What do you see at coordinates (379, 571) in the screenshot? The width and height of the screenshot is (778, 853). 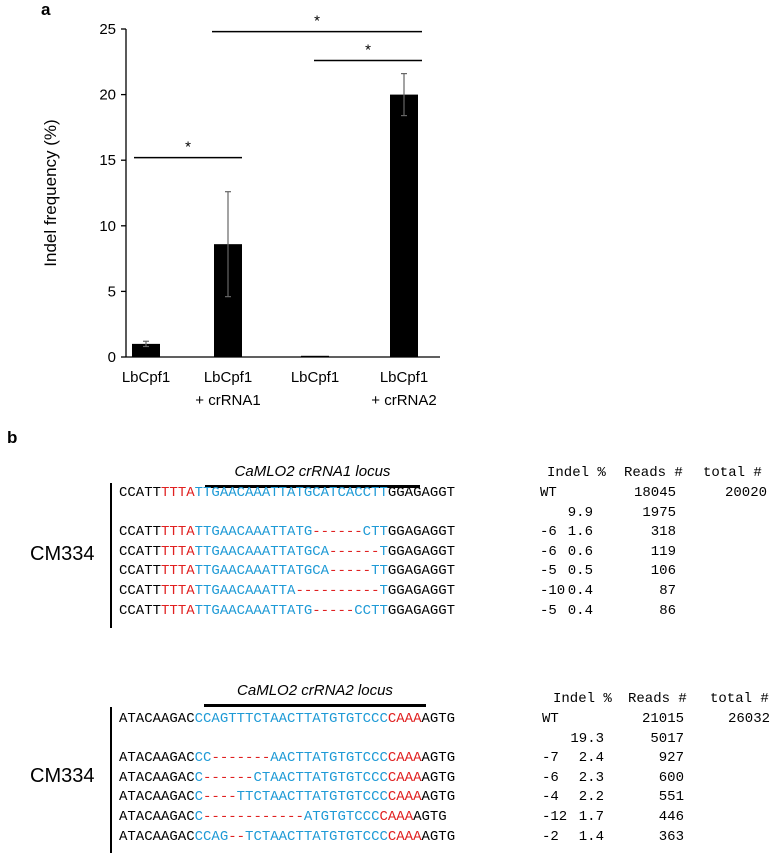 I see `sequence-segment: TT` at bounding box center [379, 571].